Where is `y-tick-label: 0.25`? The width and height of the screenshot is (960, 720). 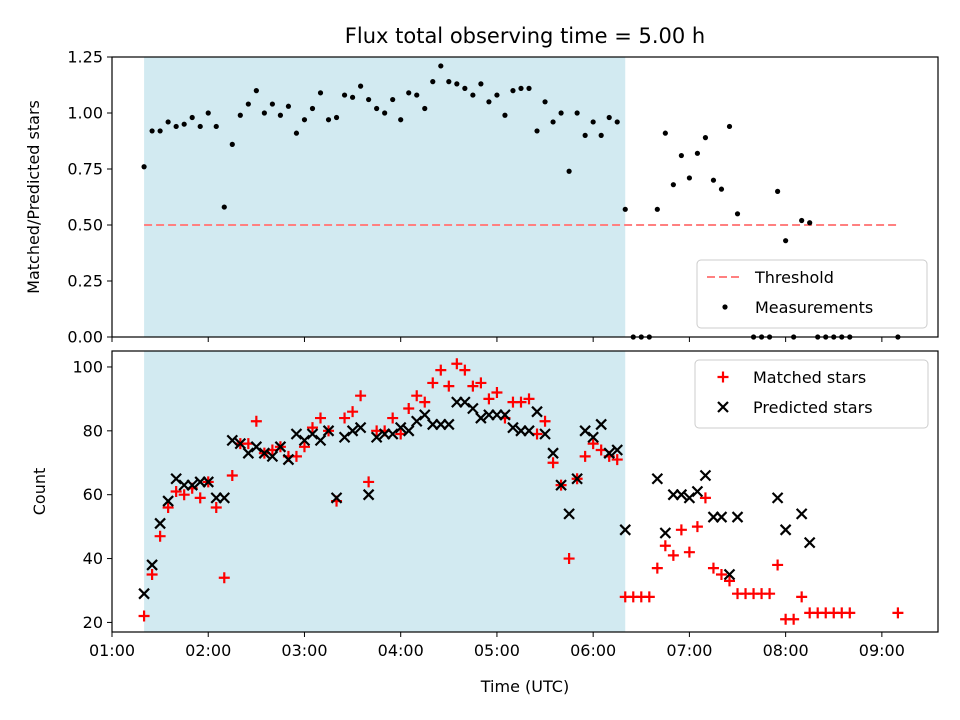
y-tick-label: 0.25 is located at coordinates (85, 281).